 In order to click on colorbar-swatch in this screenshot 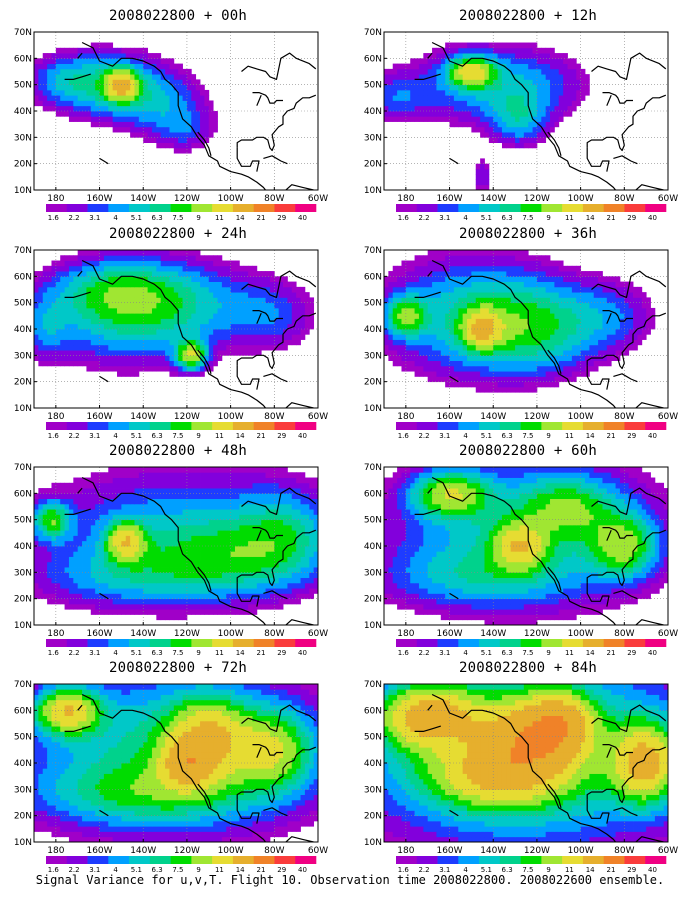, I will do `click(223, 208)`.